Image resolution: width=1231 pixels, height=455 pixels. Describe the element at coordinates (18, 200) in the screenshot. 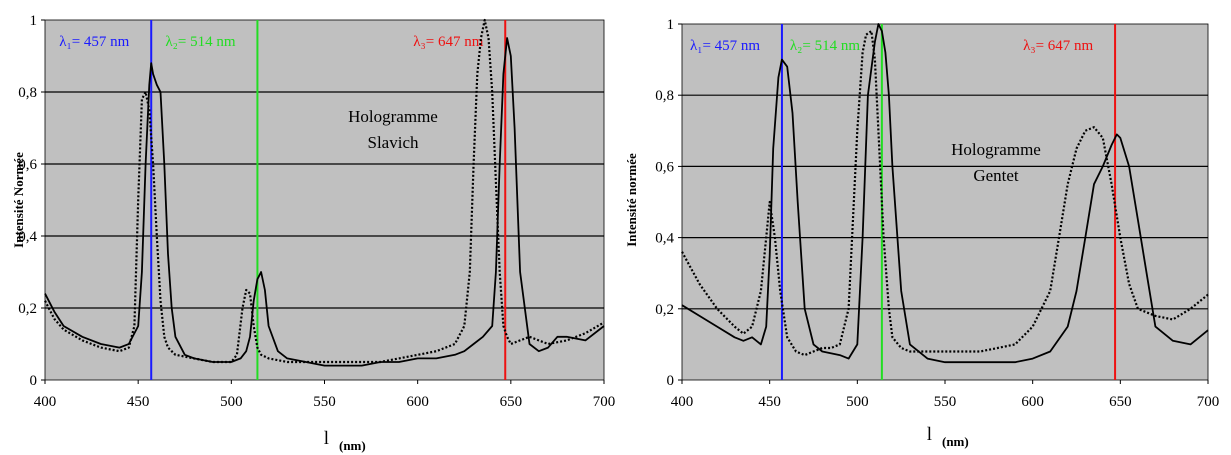

I see `y-axis-label: Intensité Normée` at that location.